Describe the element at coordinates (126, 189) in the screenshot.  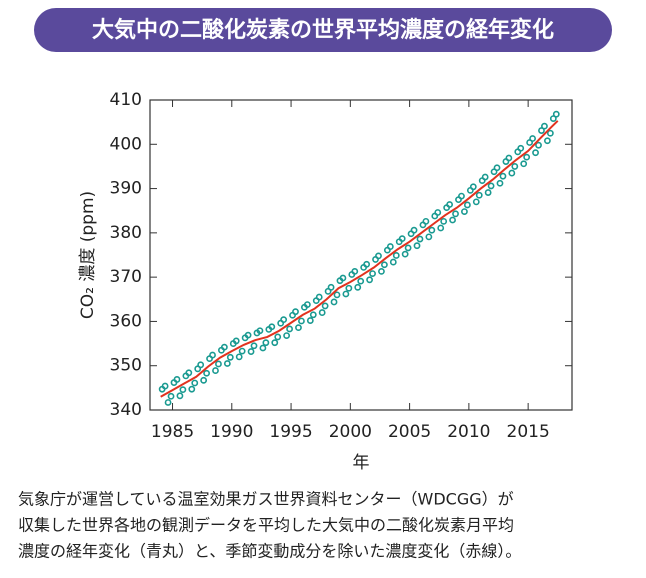
I see `y-tick-label: 390` at that location.